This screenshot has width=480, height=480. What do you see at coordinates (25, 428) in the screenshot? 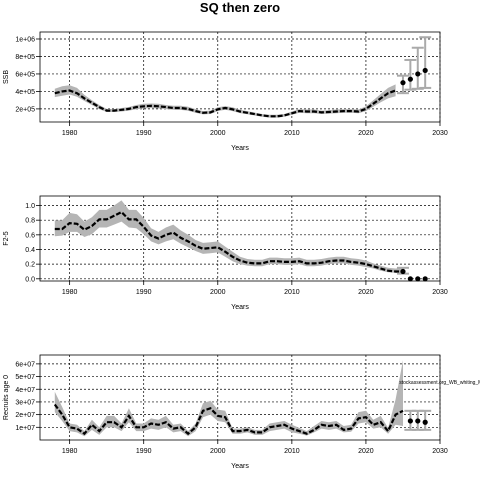
I see `y-tick-label: 1e+07` at bounding box center [25, 428].